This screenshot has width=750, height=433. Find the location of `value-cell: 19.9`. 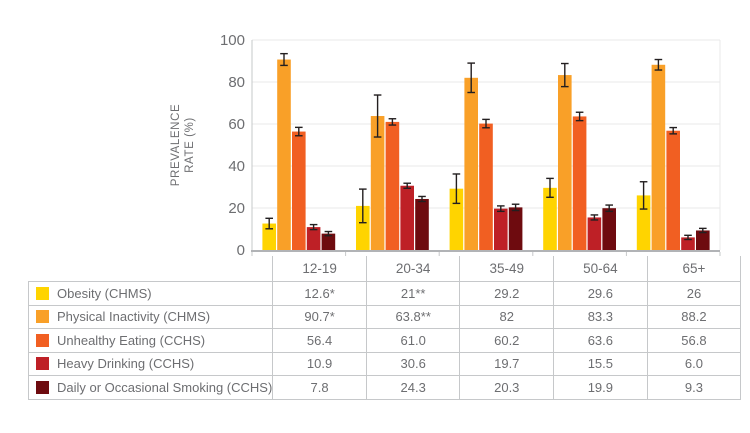

value-cell: 19.9 is located at coordinates (600, 387).